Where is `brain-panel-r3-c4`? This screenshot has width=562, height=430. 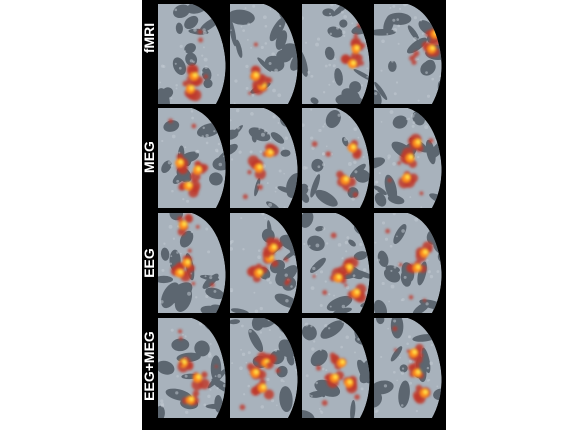 brain-panel-r3-c4 is located at coordinates (410, 263).